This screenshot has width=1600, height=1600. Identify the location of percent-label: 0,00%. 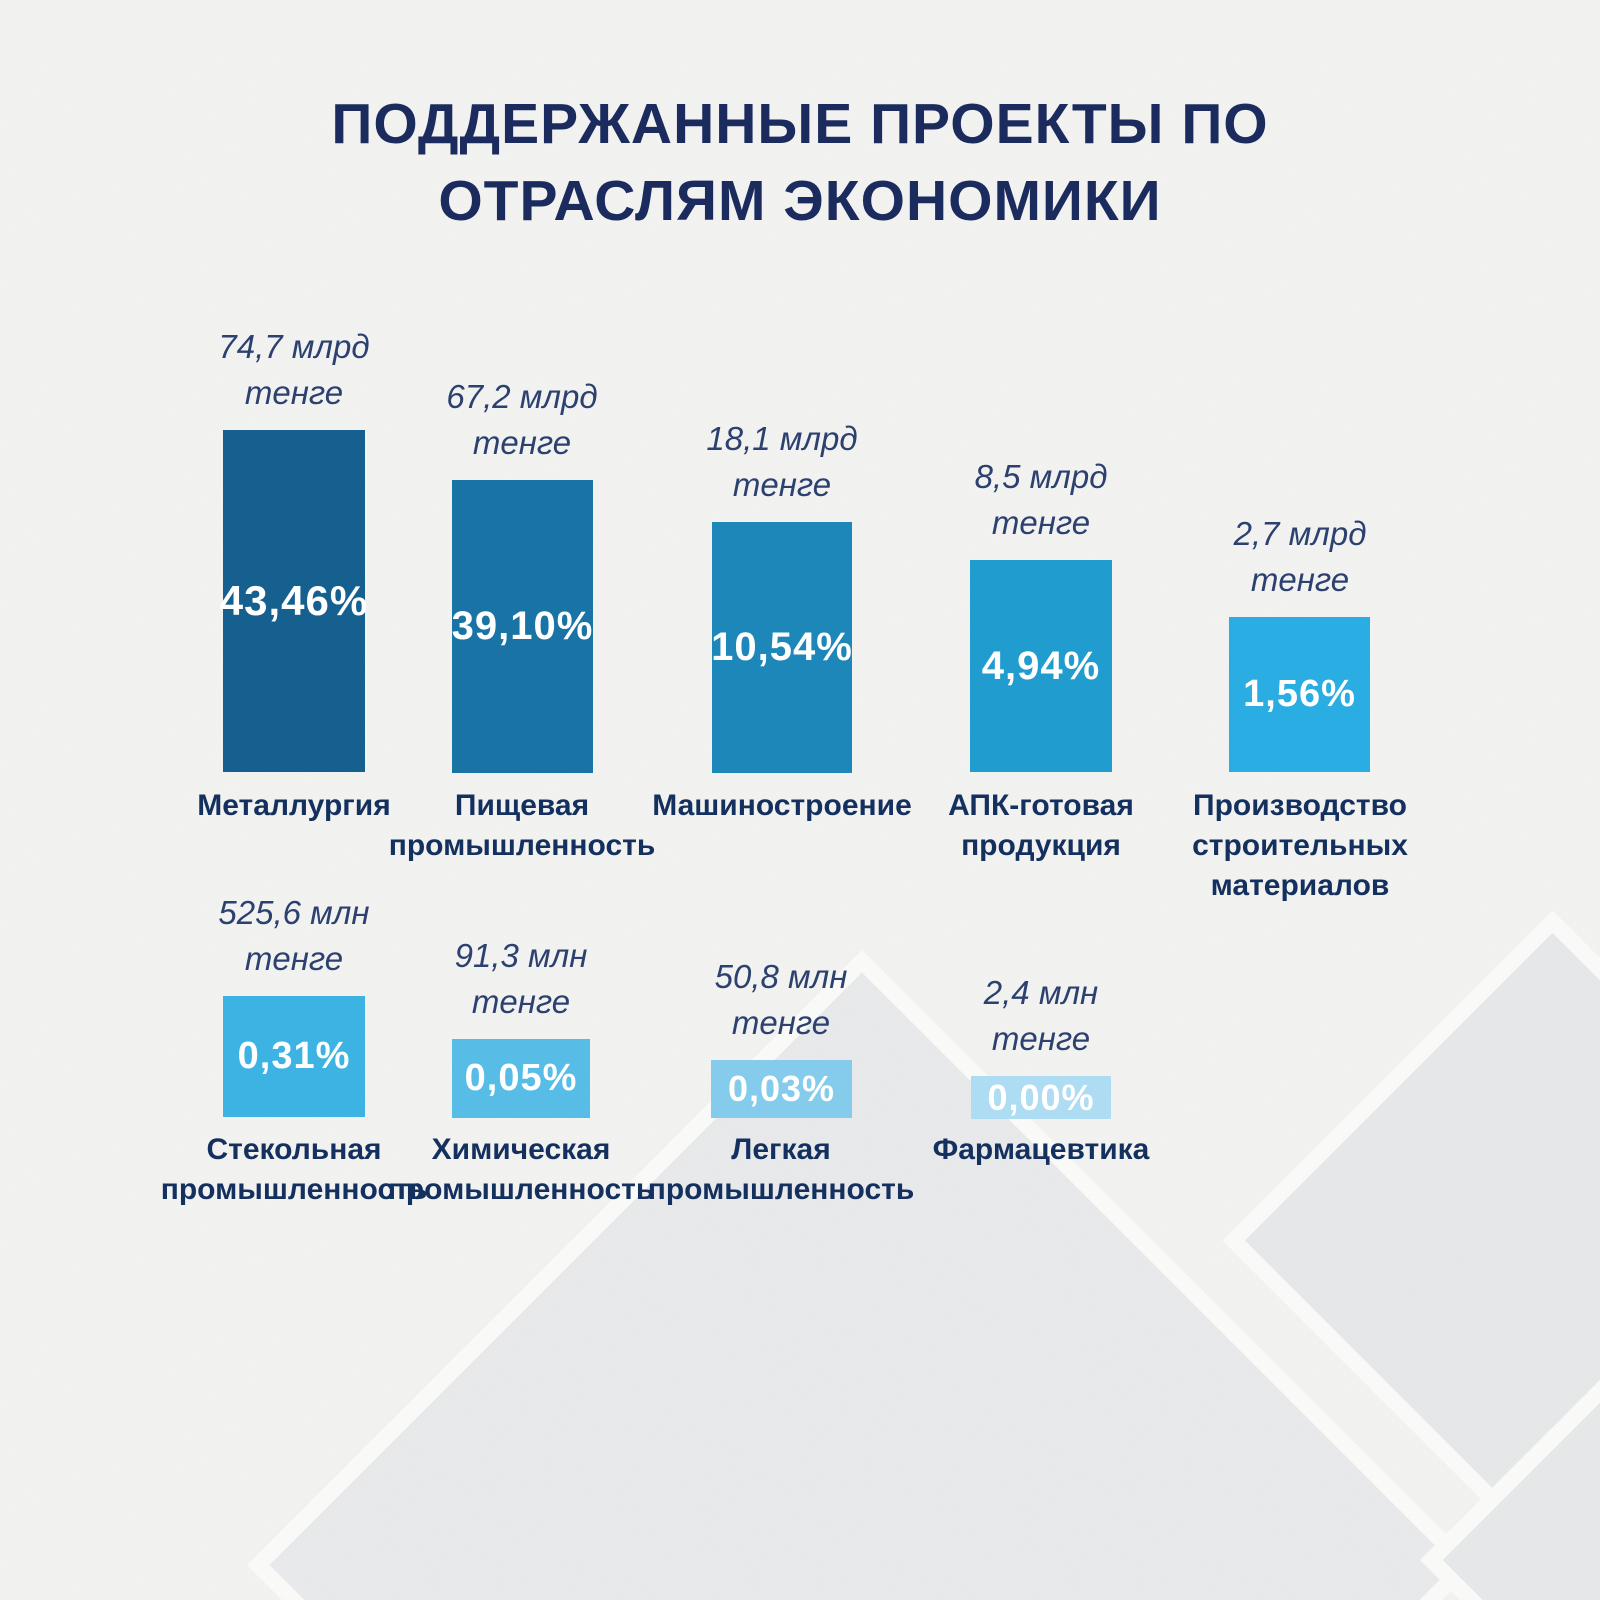
(1041, 1097).